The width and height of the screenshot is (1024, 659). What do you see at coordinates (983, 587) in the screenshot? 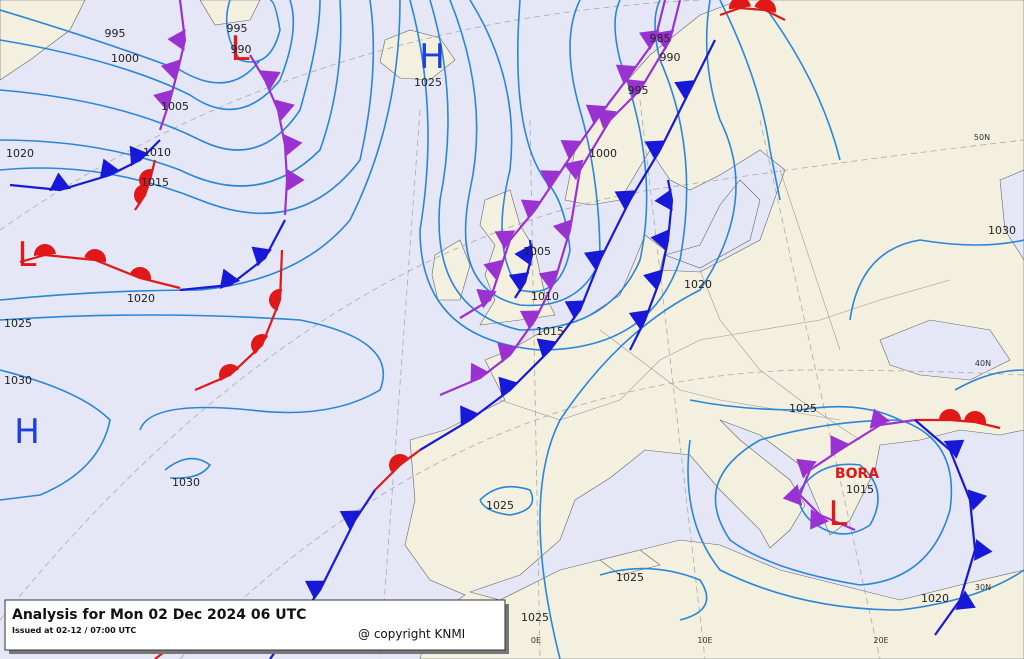
I see `graticule-label: 30N` at bounding box center [983, 587].